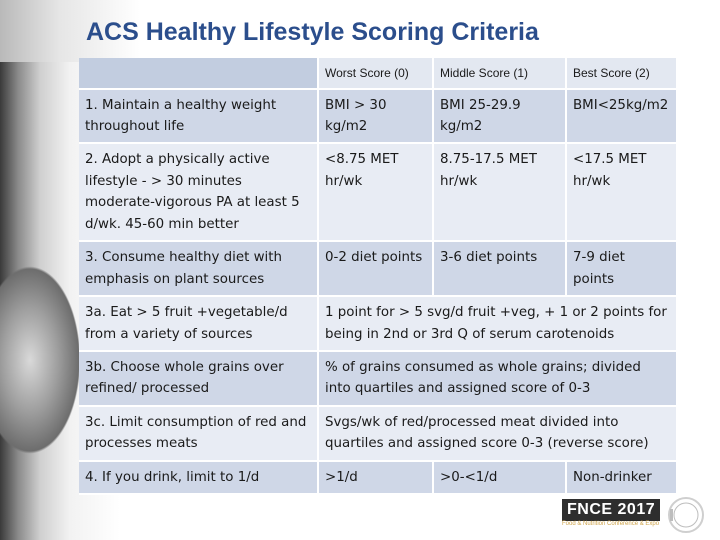  I want to click on header-best-score: Best Score (2), so click(622, 74).